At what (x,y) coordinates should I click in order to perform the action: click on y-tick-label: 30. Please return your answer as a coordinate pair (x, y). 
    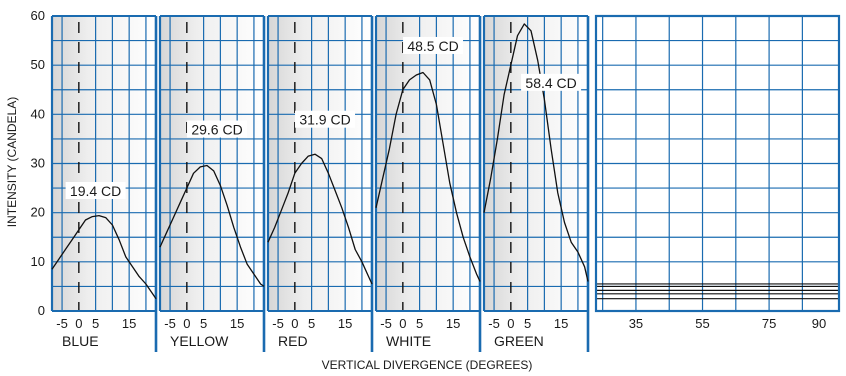
    Looking at the image, I should click on (38, 163).